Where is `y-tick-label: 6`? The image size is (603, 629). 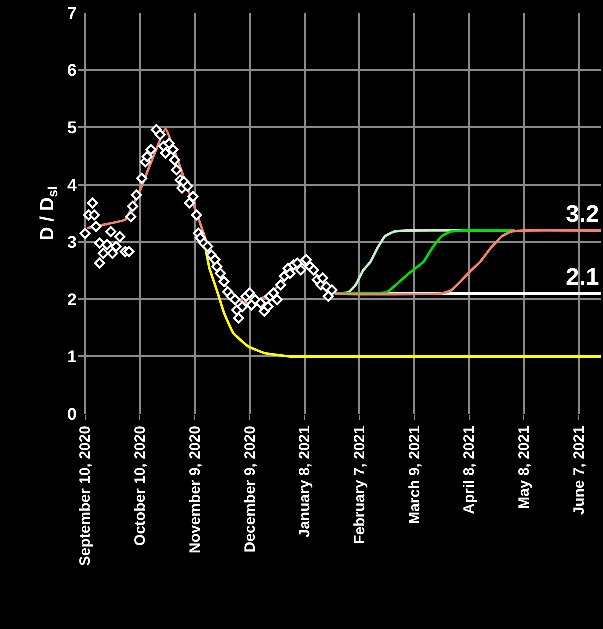
y-tick-label: 6 is located at coordinates (72, 70).